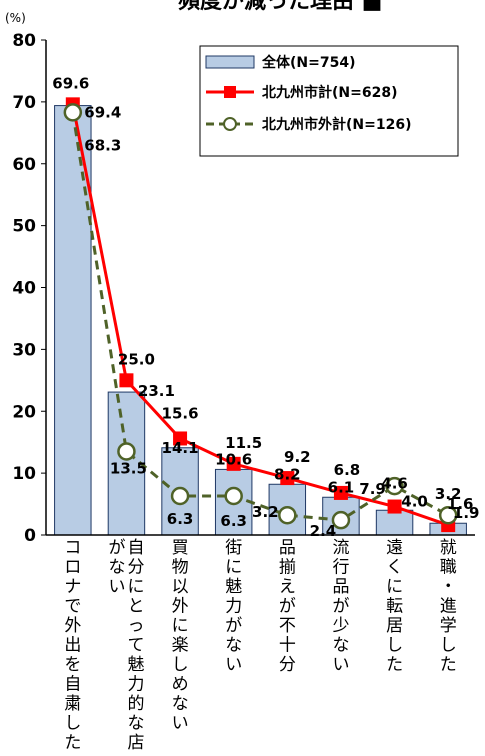 Image resolution: width=485 pixels, height=756 pixels. What do you see at coordinates (135, 646) in the screenshot?
I see `x-category-label-char: て` at bounding box center [135, 646].